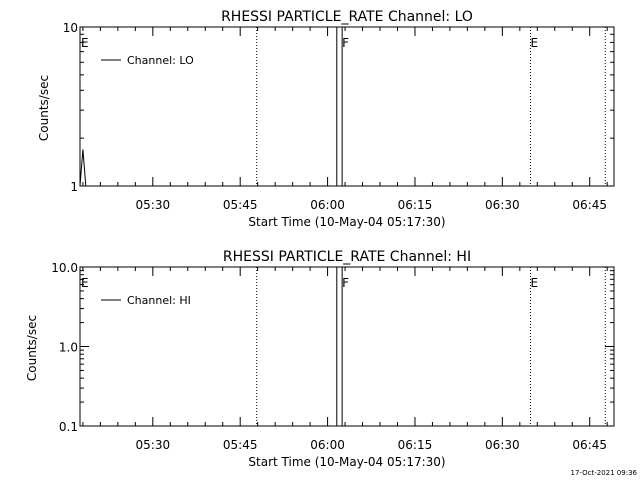 The width and height of the screenshot is (640, 480). I want to click on y-tick-label: 1.0, so click(68, 348).